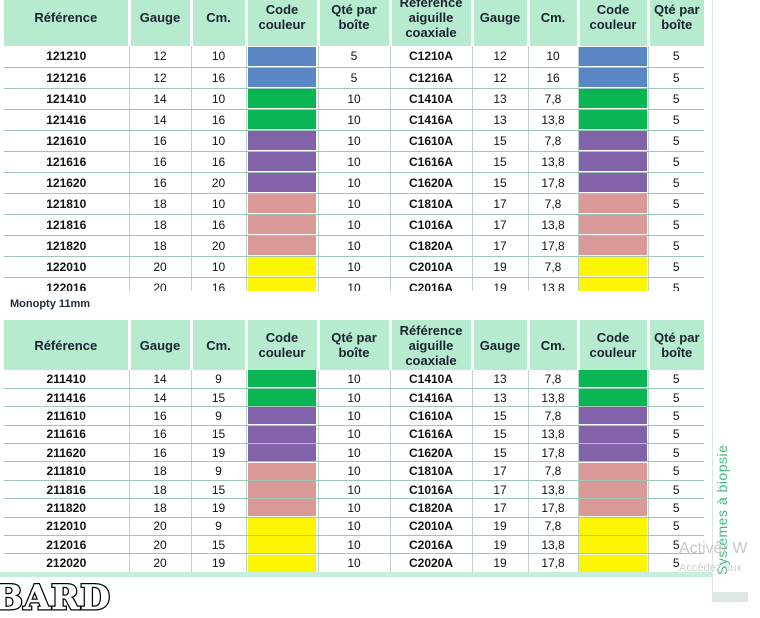 This screenshot has height=618, width=760. What do you see at coordinates (50, 304) in the screenshot?
I see `section-title-monopty: Monopty 11mm` at bounding box center [50, 304].